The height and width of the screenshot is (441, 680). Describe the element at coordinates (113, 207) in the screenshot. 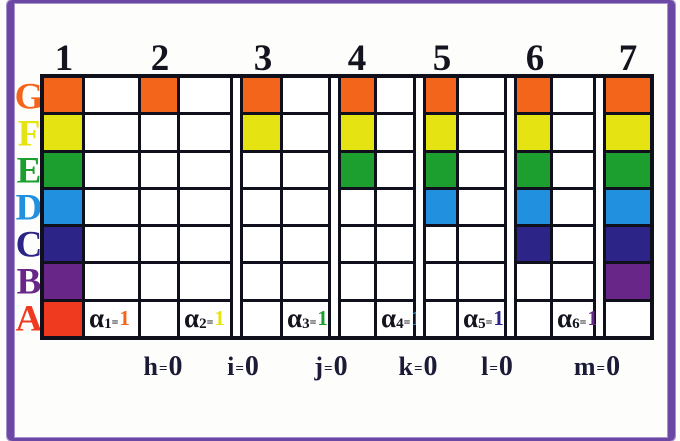

I see `group-1-white-column: α 1 = 1` at that location.